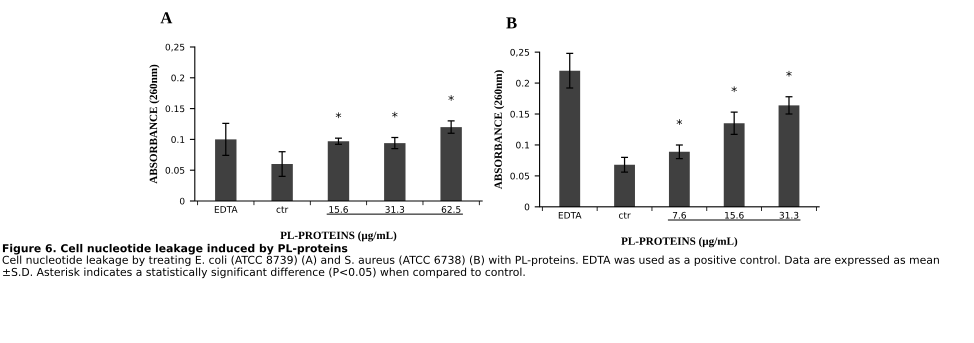  I want to click on x-tick-label: 62.5, so click(451, 209).